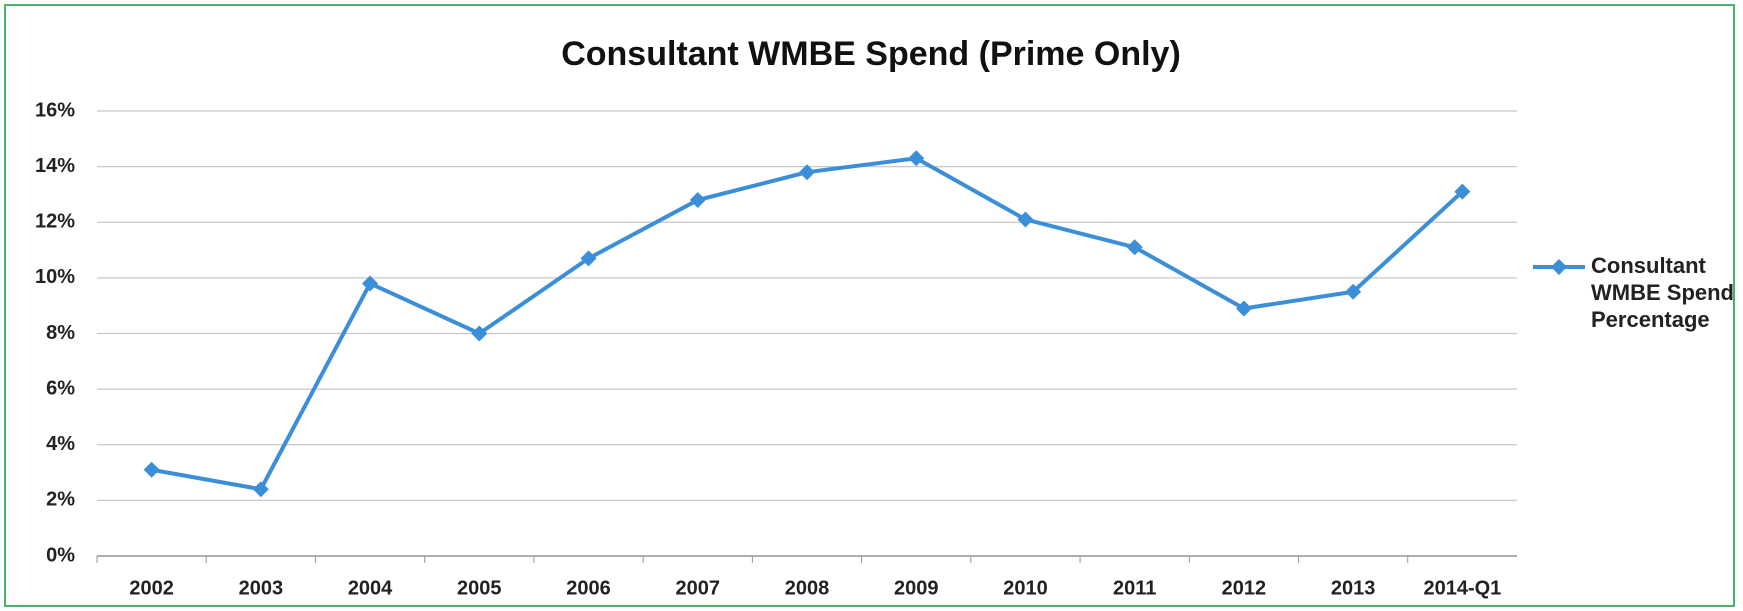 The width and height of the screenshot is (1743, 611). Describe the element at coordinates (807, 588) in the screenshot. I see `x-tick-label: 2008` at that location.